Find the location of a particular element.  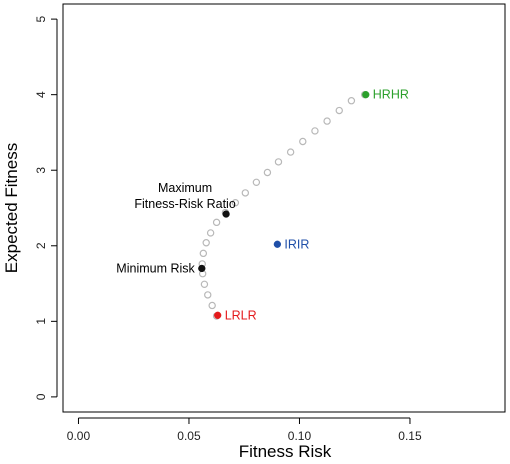

x-tick-label: 0.10 is located at coordinates (300, 436).